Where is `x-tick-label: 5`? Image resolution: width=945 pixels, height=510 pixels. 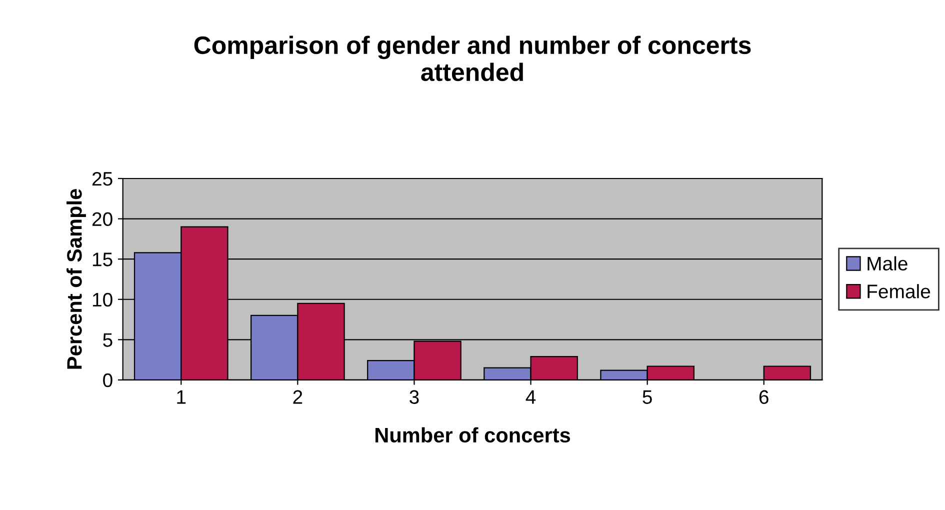
x-tick-label: 5 is located at coordinates (647, 397).